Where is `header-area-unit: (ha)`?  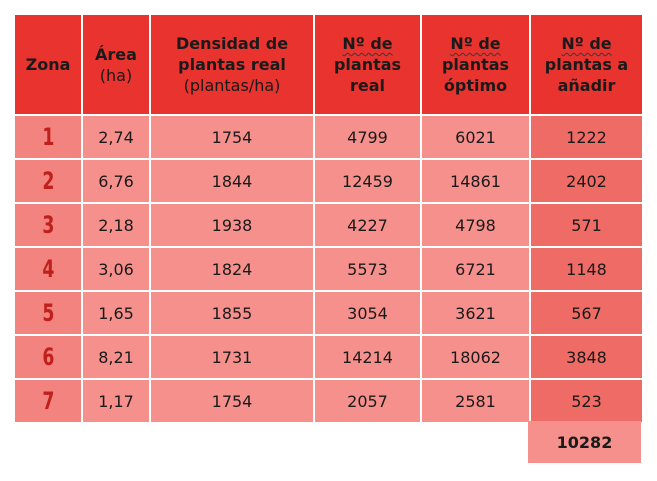 header-area-unit: (ha) is located at coordinates (116, 75).